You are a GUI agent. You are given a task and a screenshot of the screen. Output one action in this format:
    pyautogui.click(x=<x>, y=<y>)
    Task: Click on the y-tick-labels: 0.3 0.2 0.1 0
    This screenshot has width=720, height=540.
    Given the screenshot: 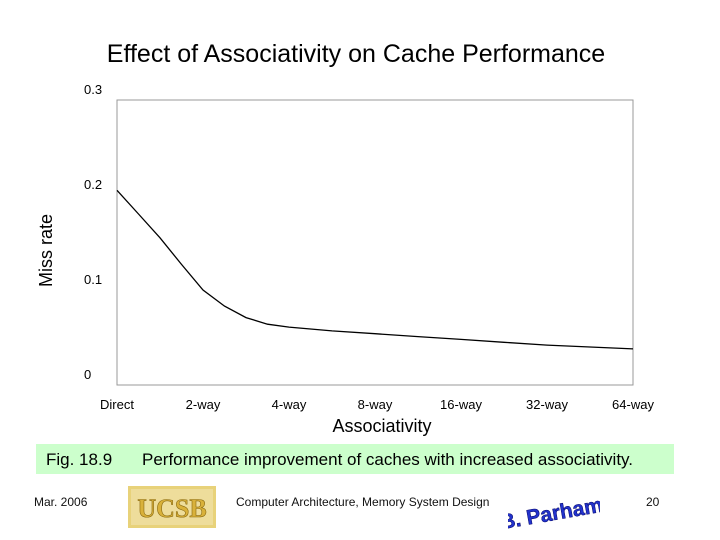 What is the action you would take?
    pyautogui.click(x=93, y=232)
    